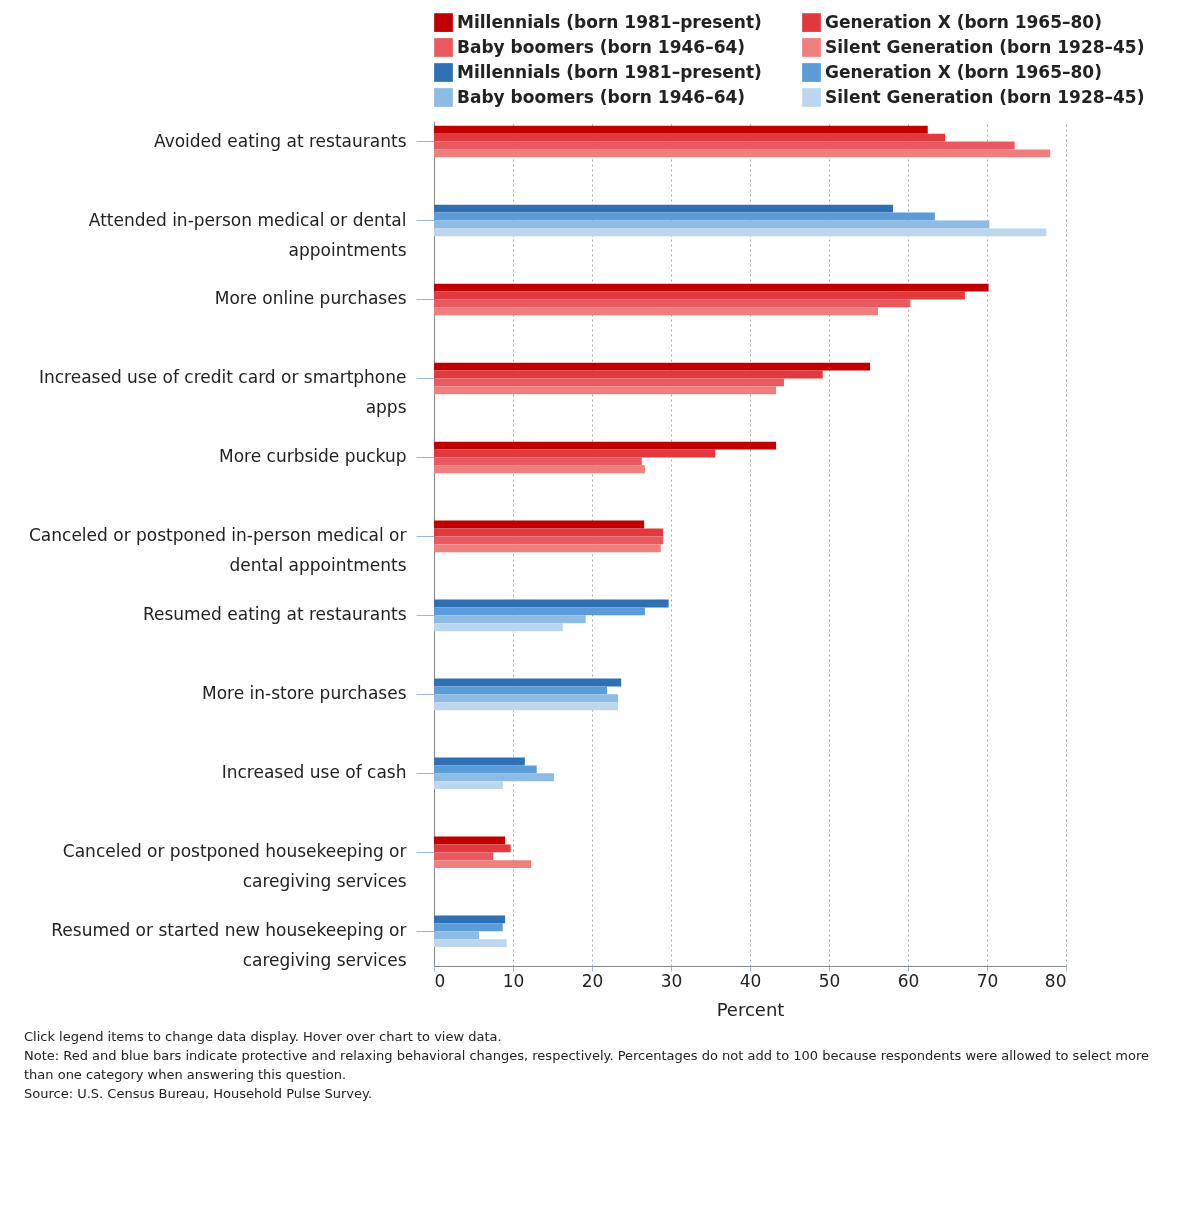 The image size is (1197, 1220). I want to click on x-tick-label: 30, so click(671, 980).